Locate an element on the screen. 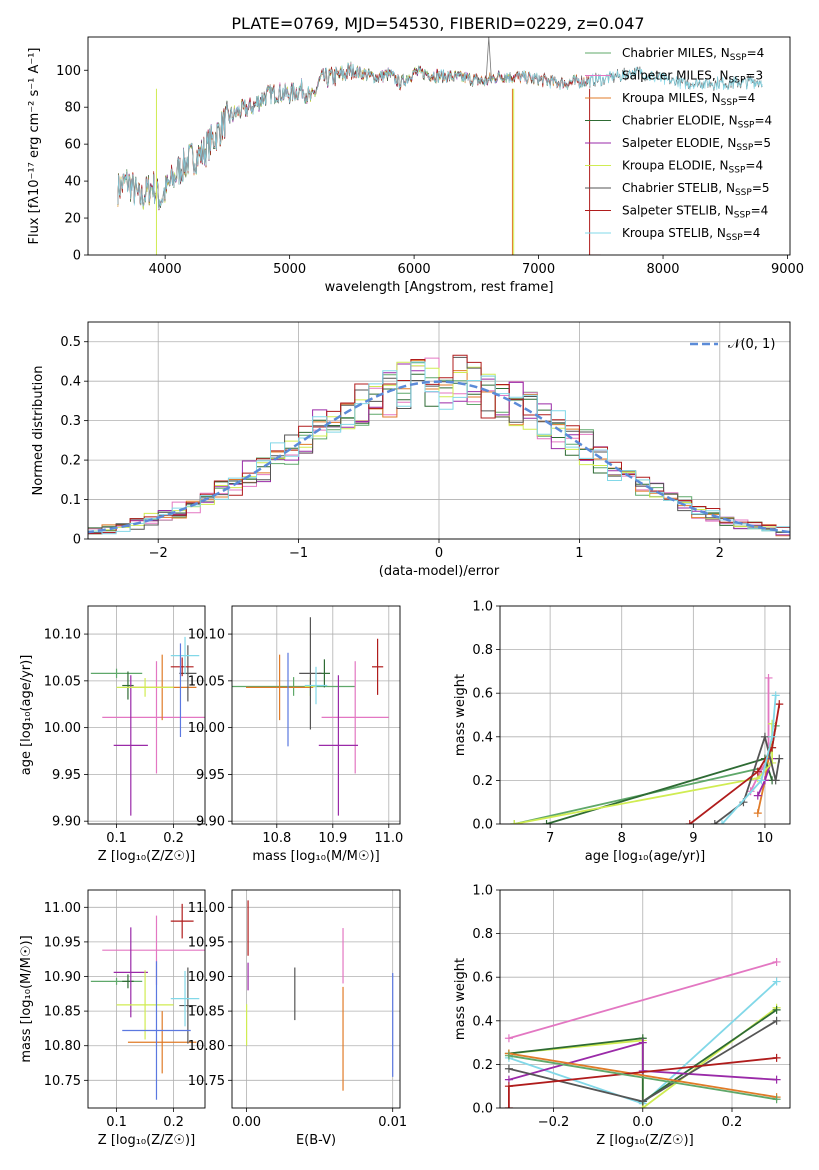  spectrum-spike is located at coordinates (488, 57).